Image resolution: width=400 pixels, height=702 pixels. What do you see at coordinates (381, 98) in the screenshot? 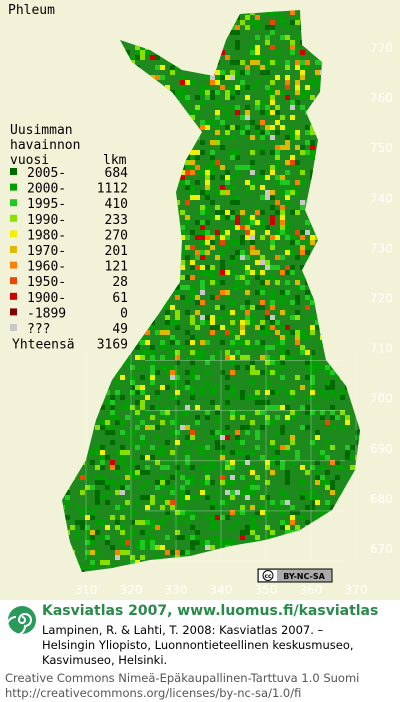
I see `northing-label: 760` at bounding box center [381, 98].